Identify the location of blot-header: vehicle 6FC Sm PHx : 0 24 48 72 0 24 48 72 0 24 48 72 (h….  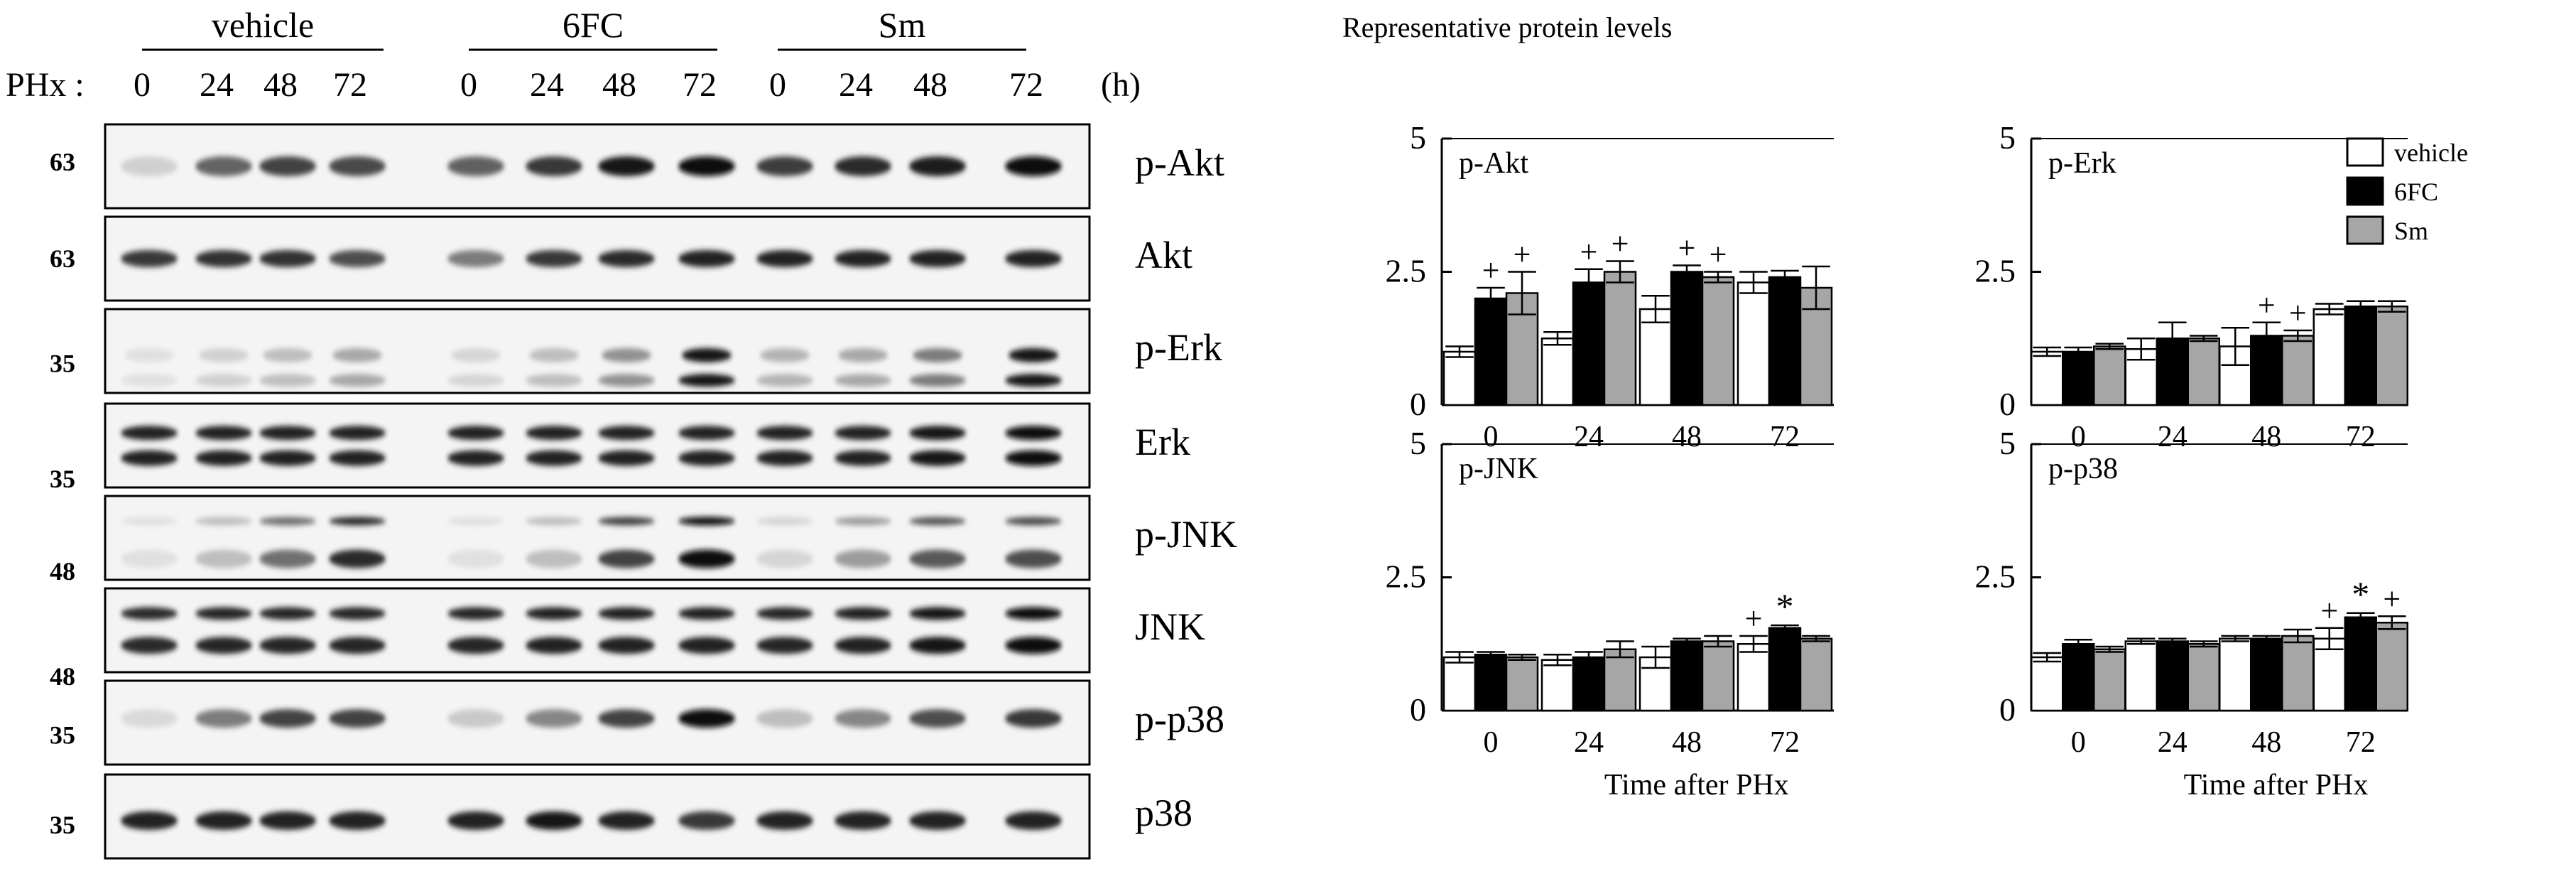
(573, 55).